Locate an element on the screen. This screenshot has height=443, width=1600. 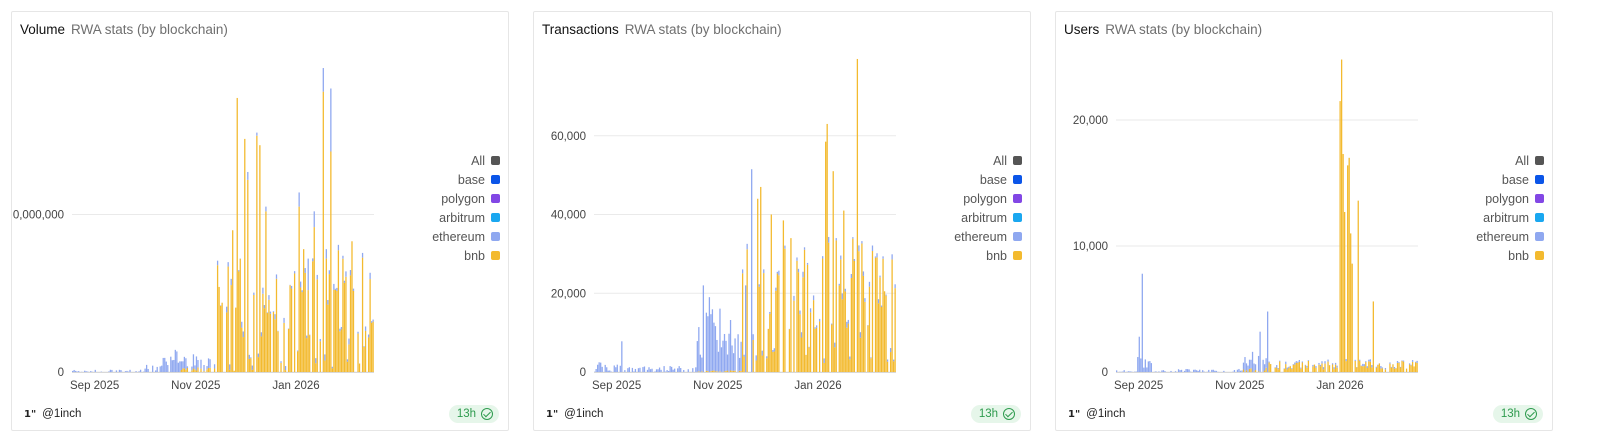
oneinch-logo-icon: 1" is located at coordinates (30, 414).